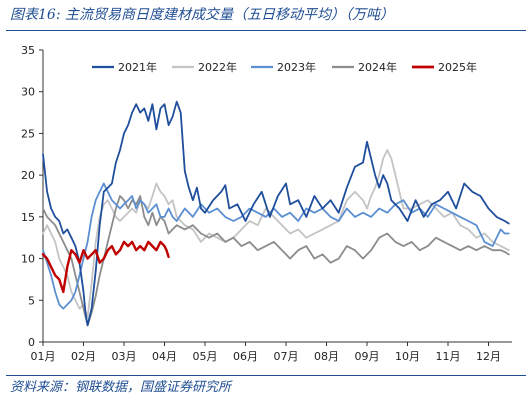 The width and height of the screenshot is (532, 404). What do you see at coordinates (296, 67) in the screenshot?
I see `legend-label-2023: 2023年` at bounding box center [296, 67].